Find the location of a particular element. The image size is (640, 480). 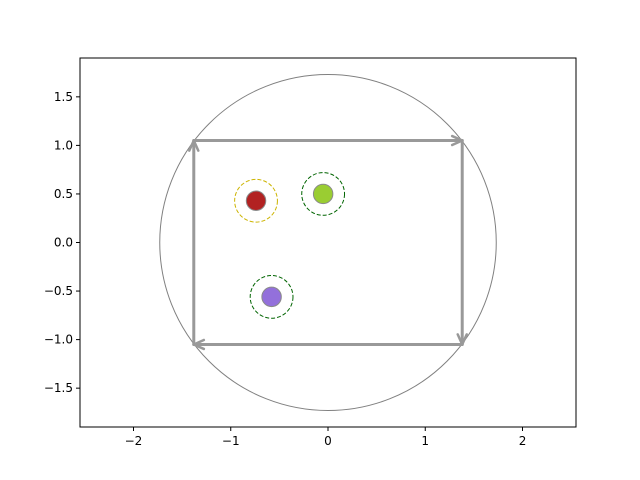

y-tick-label: 0.0 is located at coordinates (63, 243).